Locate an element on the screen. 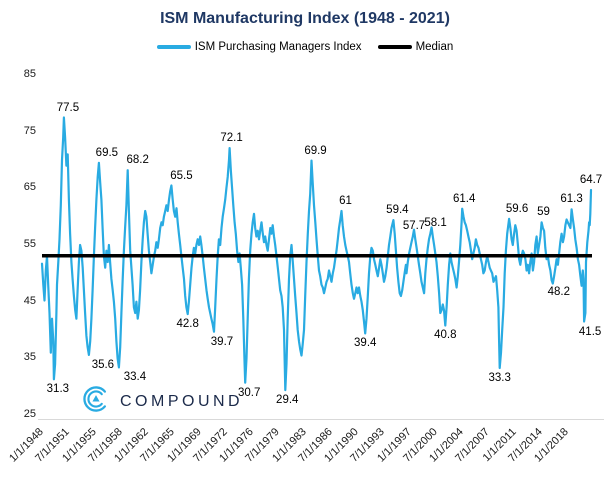  data-label: 68.2 is located at coordinates (137, 160).